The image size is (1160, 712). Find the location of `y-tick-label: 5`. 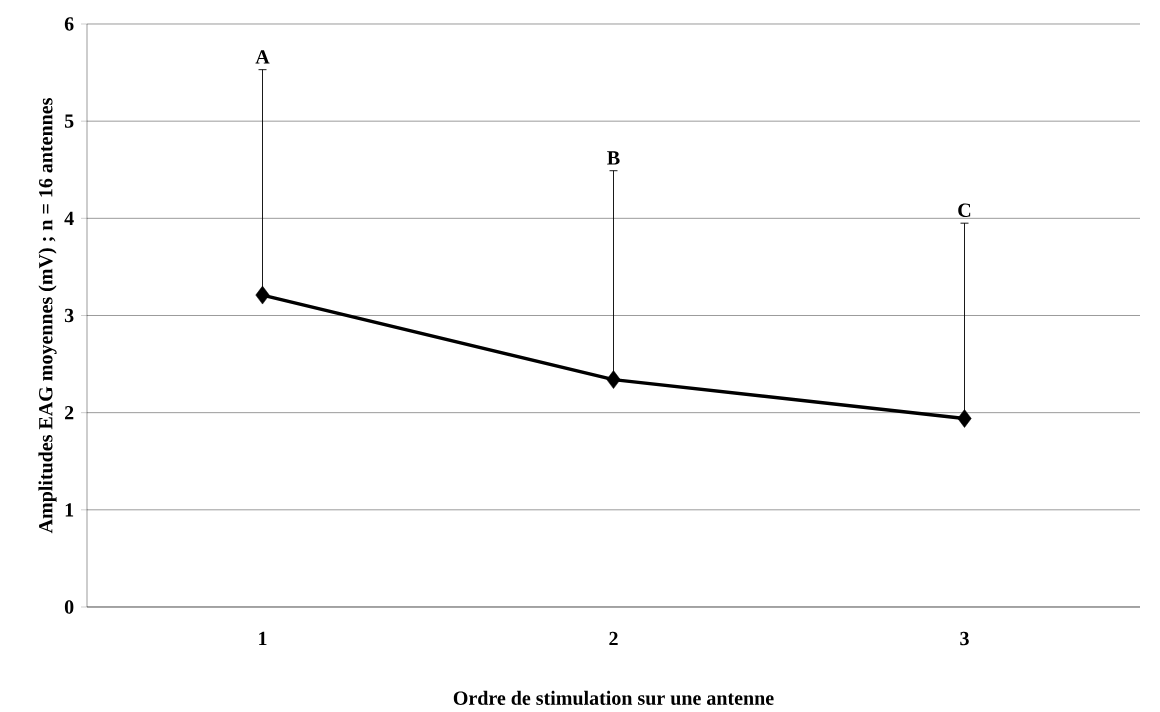

y-tick-label: 5 is located at coordinates (69, 121).